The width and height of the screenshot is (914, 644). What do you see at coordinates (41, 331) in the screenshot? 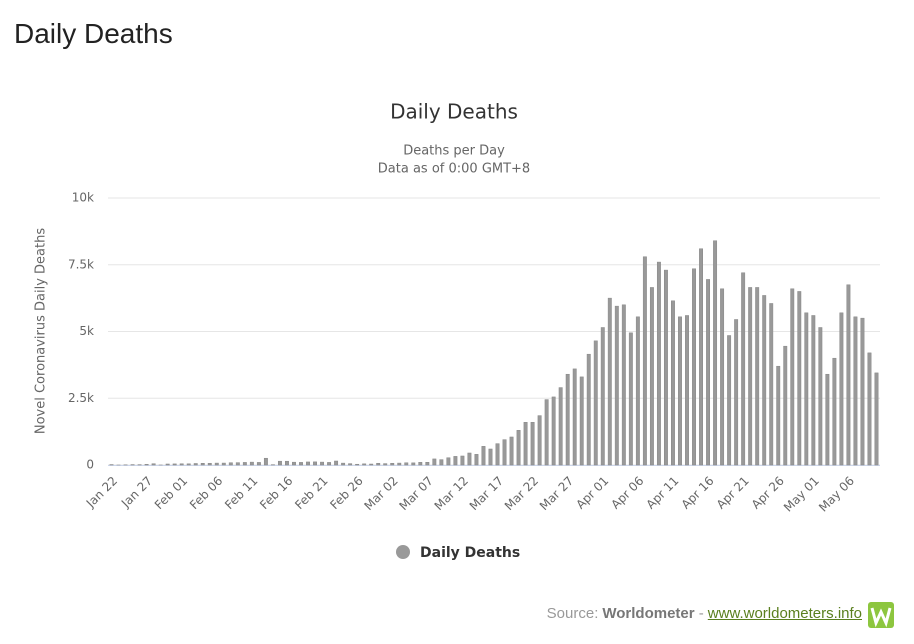
I see `y-axis-label: Novel Coronavirus Daily Deaths` at bounding box center [41, 331].